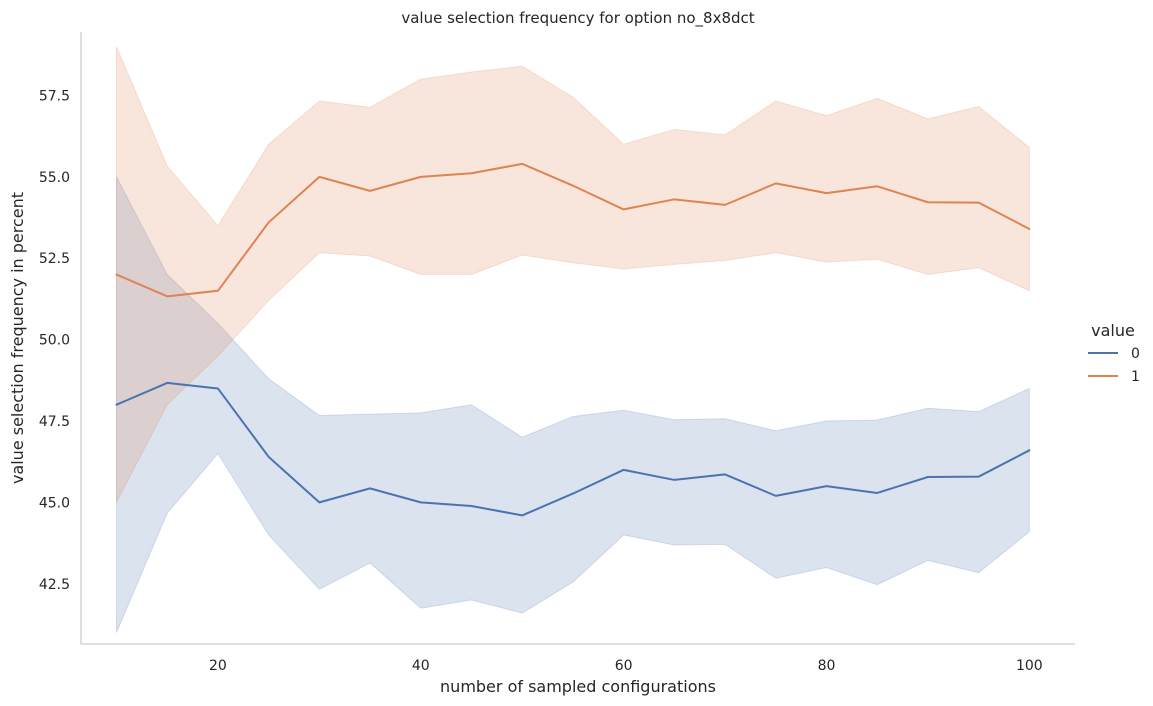 This screenshot has height=706, width=1153. I want to click on x-axis-label: number of sampled configurations, so click(578, 686).